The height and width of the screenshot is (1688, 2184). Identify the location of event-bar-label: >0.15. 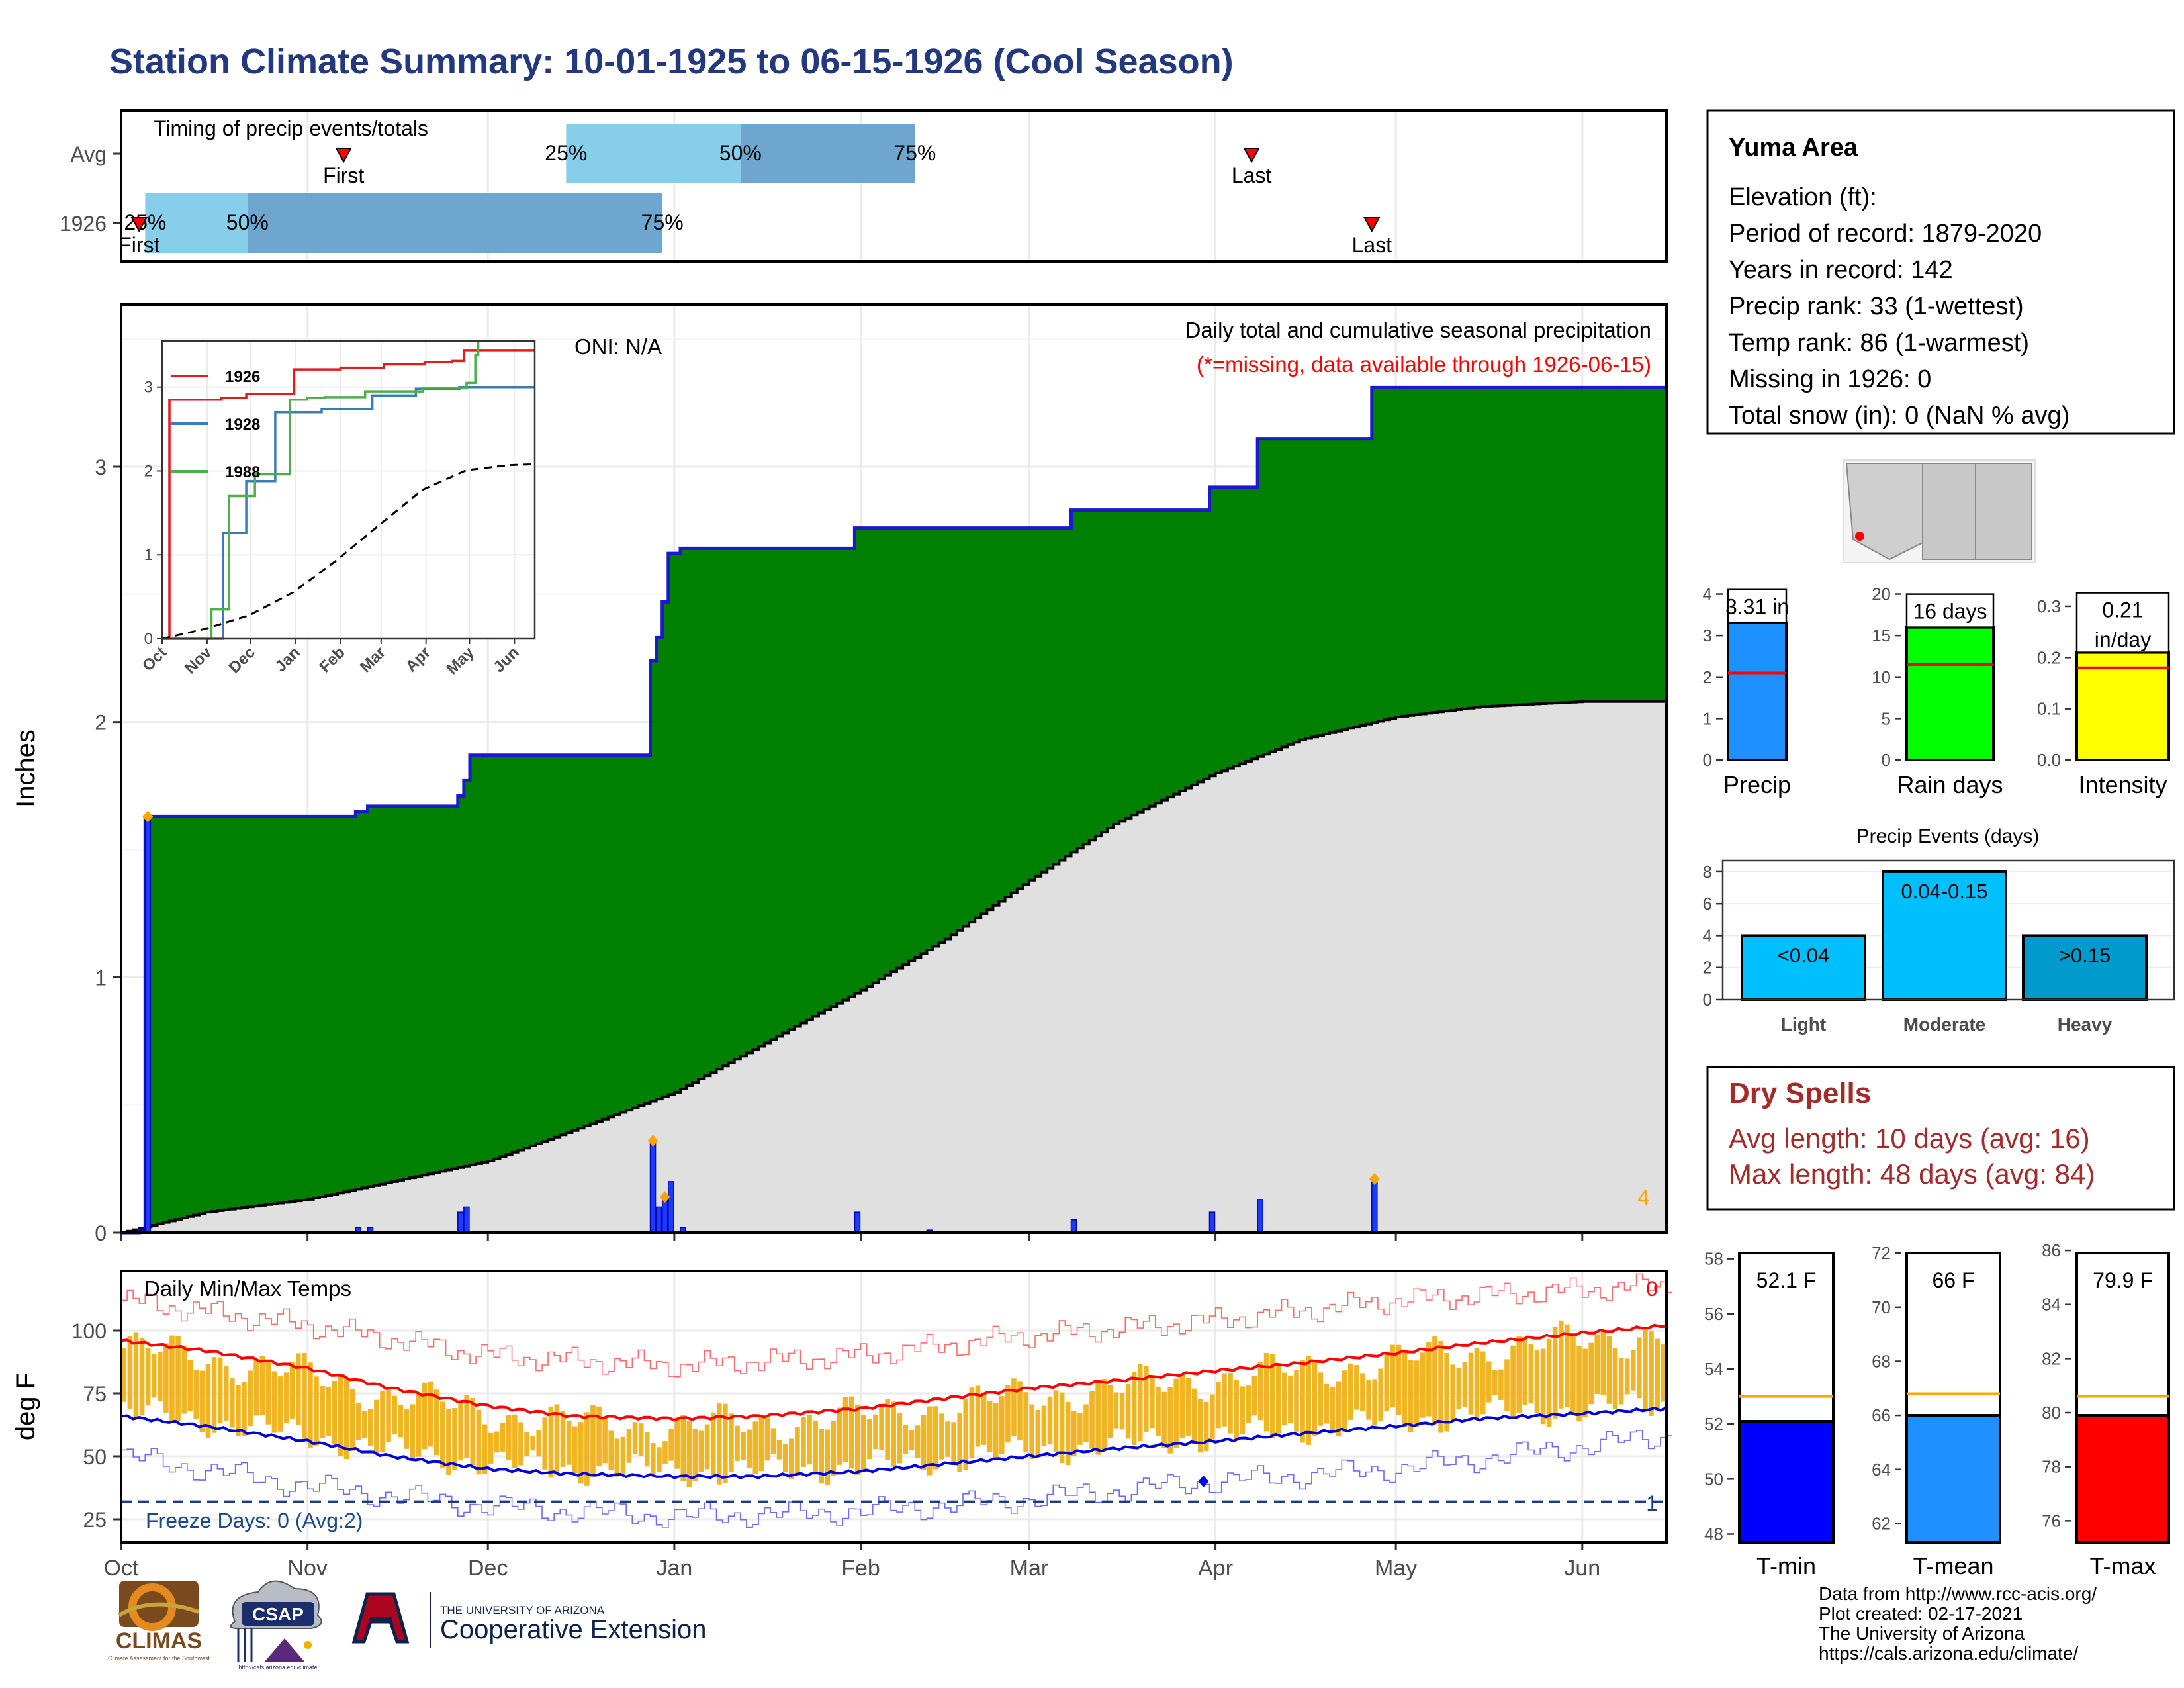
(2085, 954).